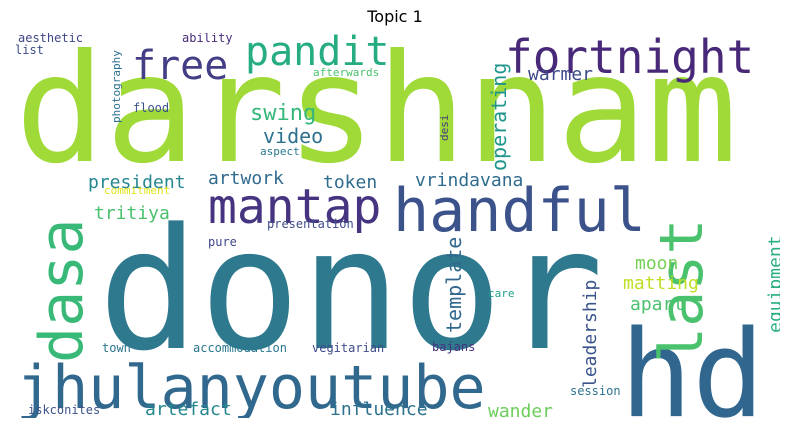  Describe the element at coordinates (180, 66) in the screenshot. I see `word-free: free` at that location.